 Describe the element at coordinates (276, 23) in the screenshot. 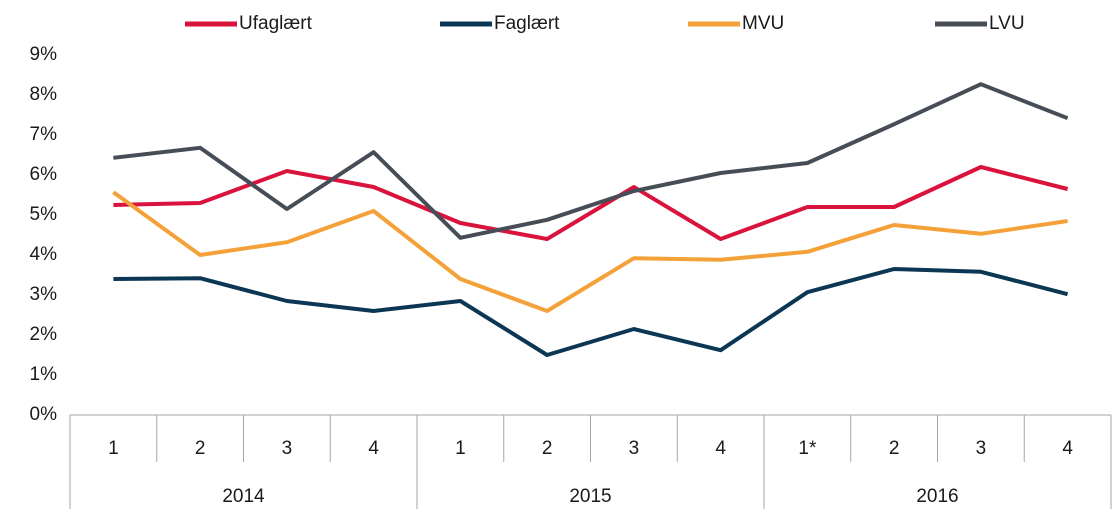

I see `legend-label: Ufaglært` at that location.